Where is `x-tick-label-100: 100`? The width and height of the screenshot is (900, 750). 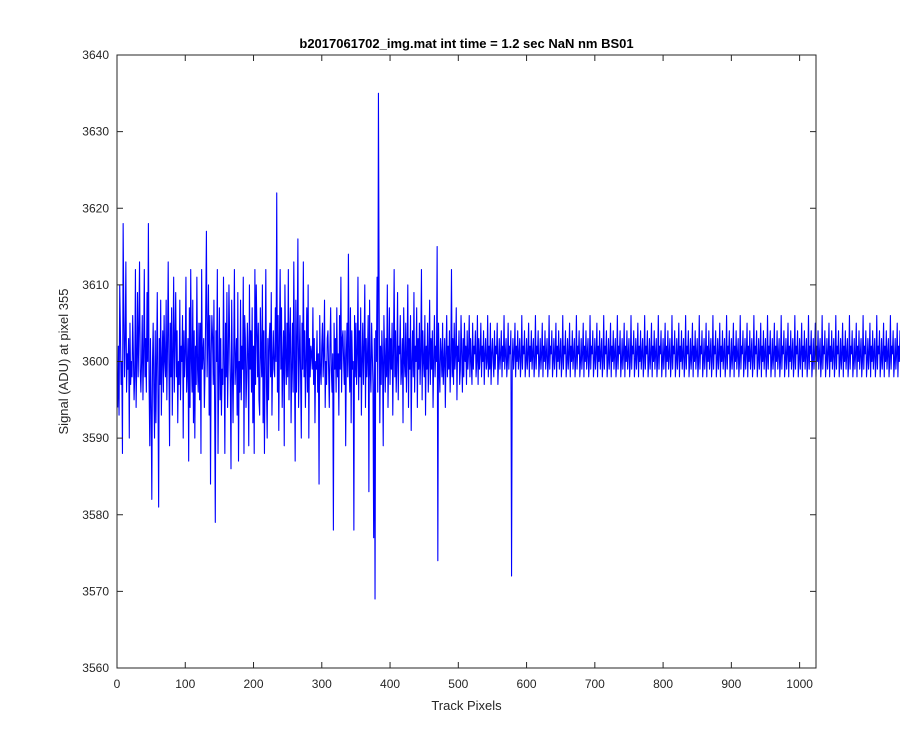 x-tick-label-100: 100 is located at coordinates (185, 684).